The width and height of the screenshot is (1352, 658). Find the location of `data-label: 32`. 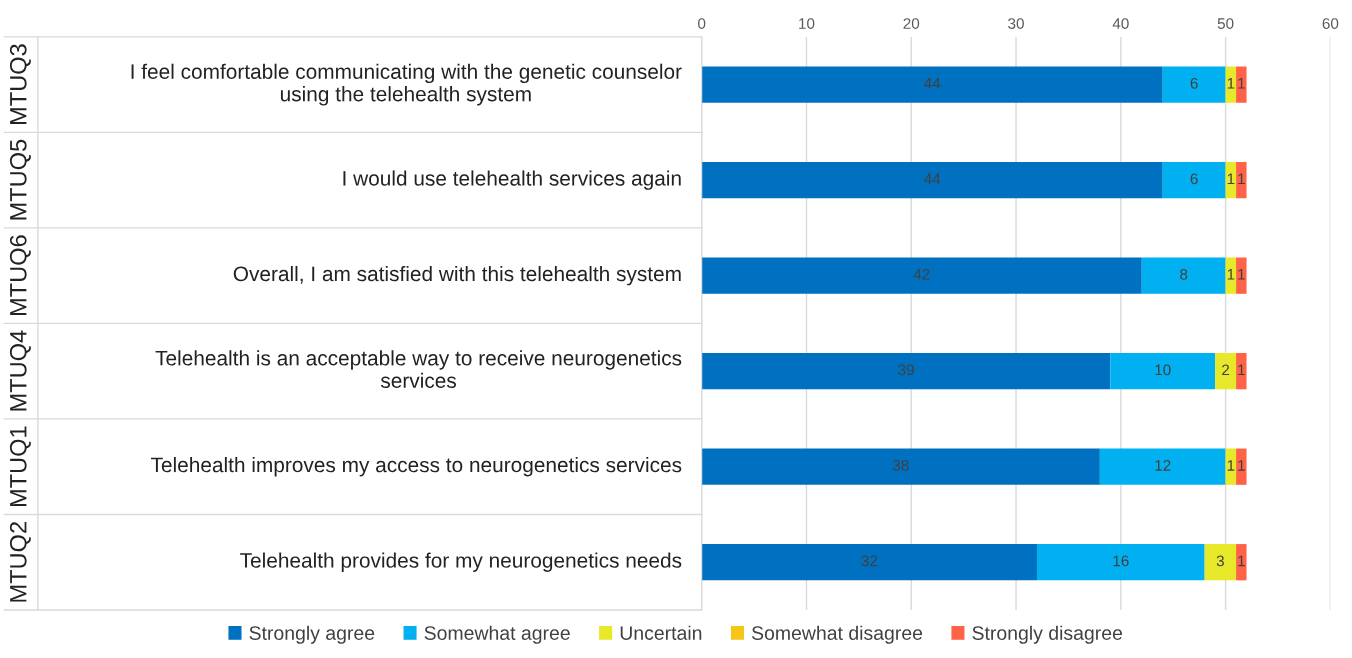

data-label: 32 is located at coordinates (869, 561).